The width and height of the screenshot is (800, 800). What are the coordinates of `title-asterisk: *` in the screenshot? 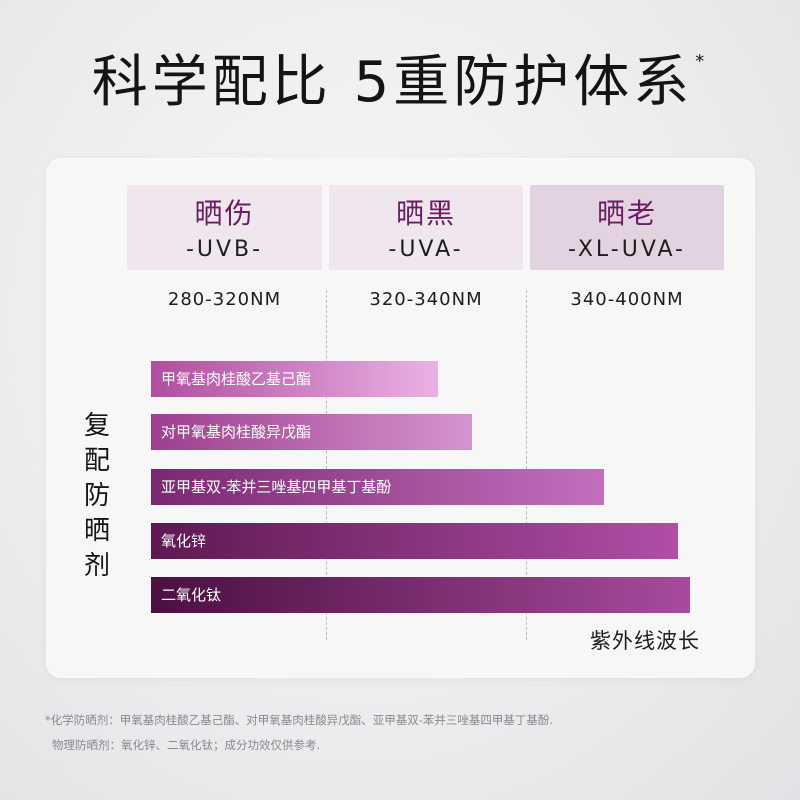 It's located at (702, 61).